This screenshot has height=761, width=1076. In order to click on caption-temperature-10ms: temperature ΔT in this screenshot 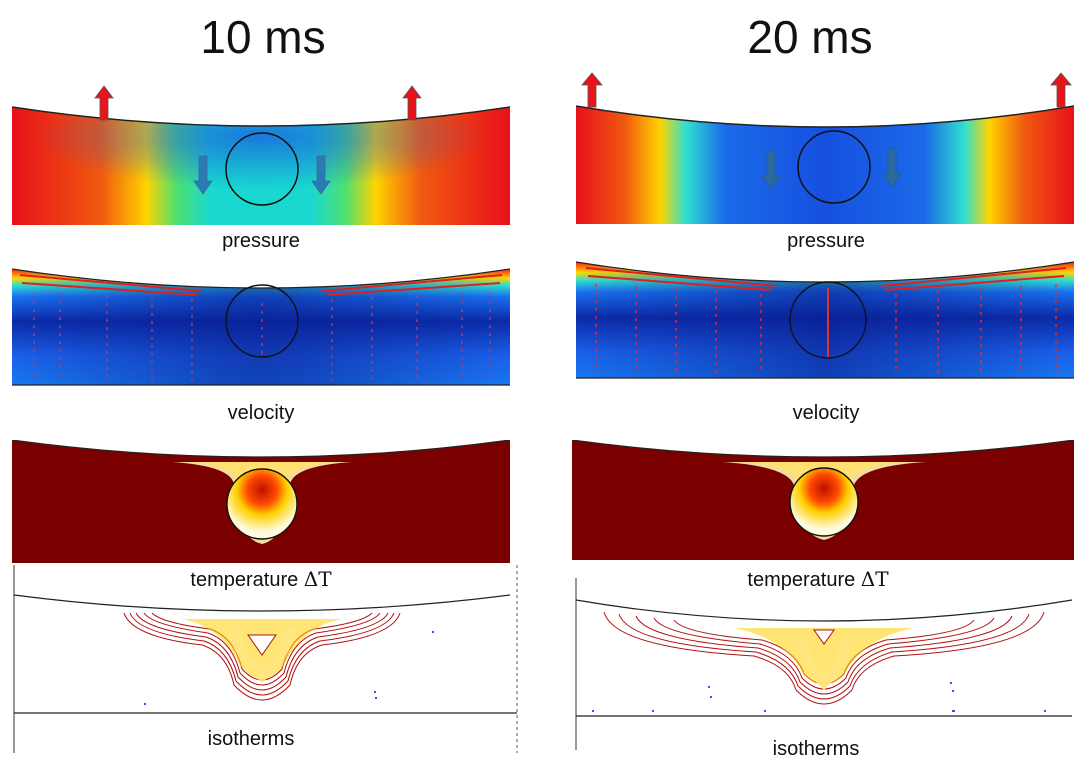, I will do `click(261, 579)`.